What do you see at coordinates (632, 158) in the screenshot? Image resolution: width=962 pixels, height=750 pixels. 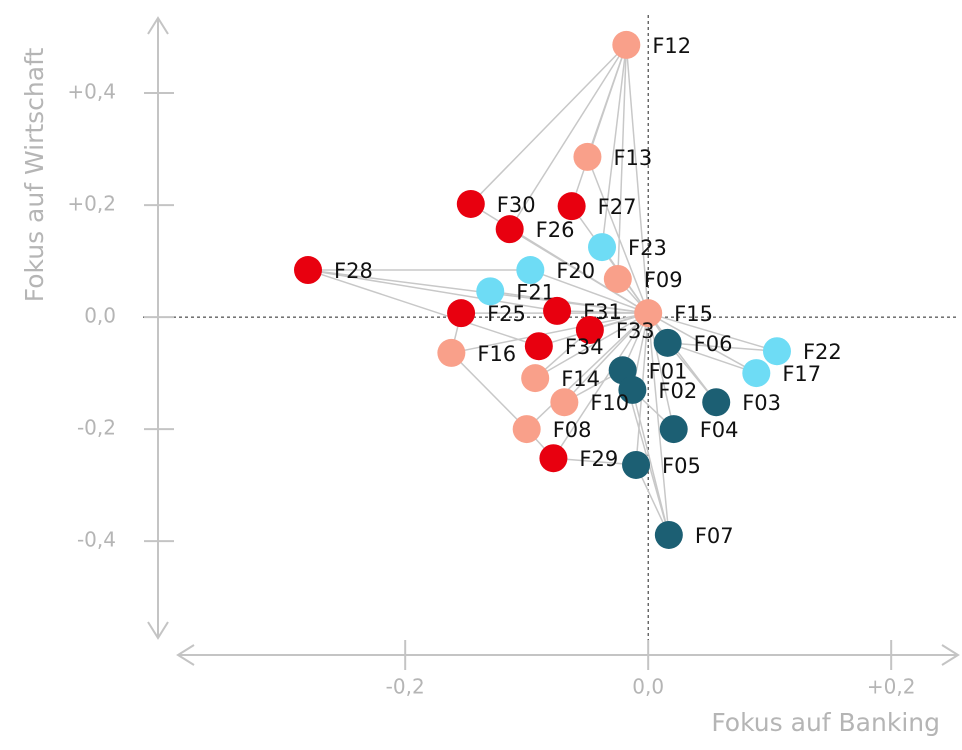 I see `point-label: F13` at bounding box center [632, 158].